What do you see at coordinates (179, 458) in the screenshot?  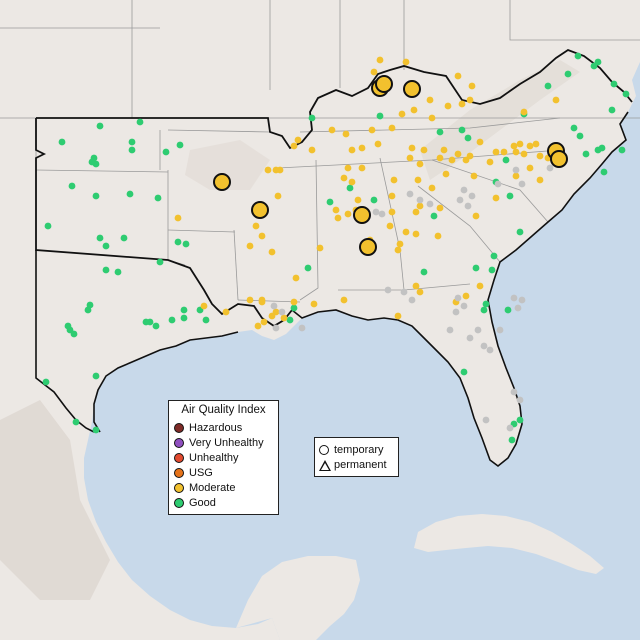 I see `unhealthy-swatch` at bounding box center [179, 458].